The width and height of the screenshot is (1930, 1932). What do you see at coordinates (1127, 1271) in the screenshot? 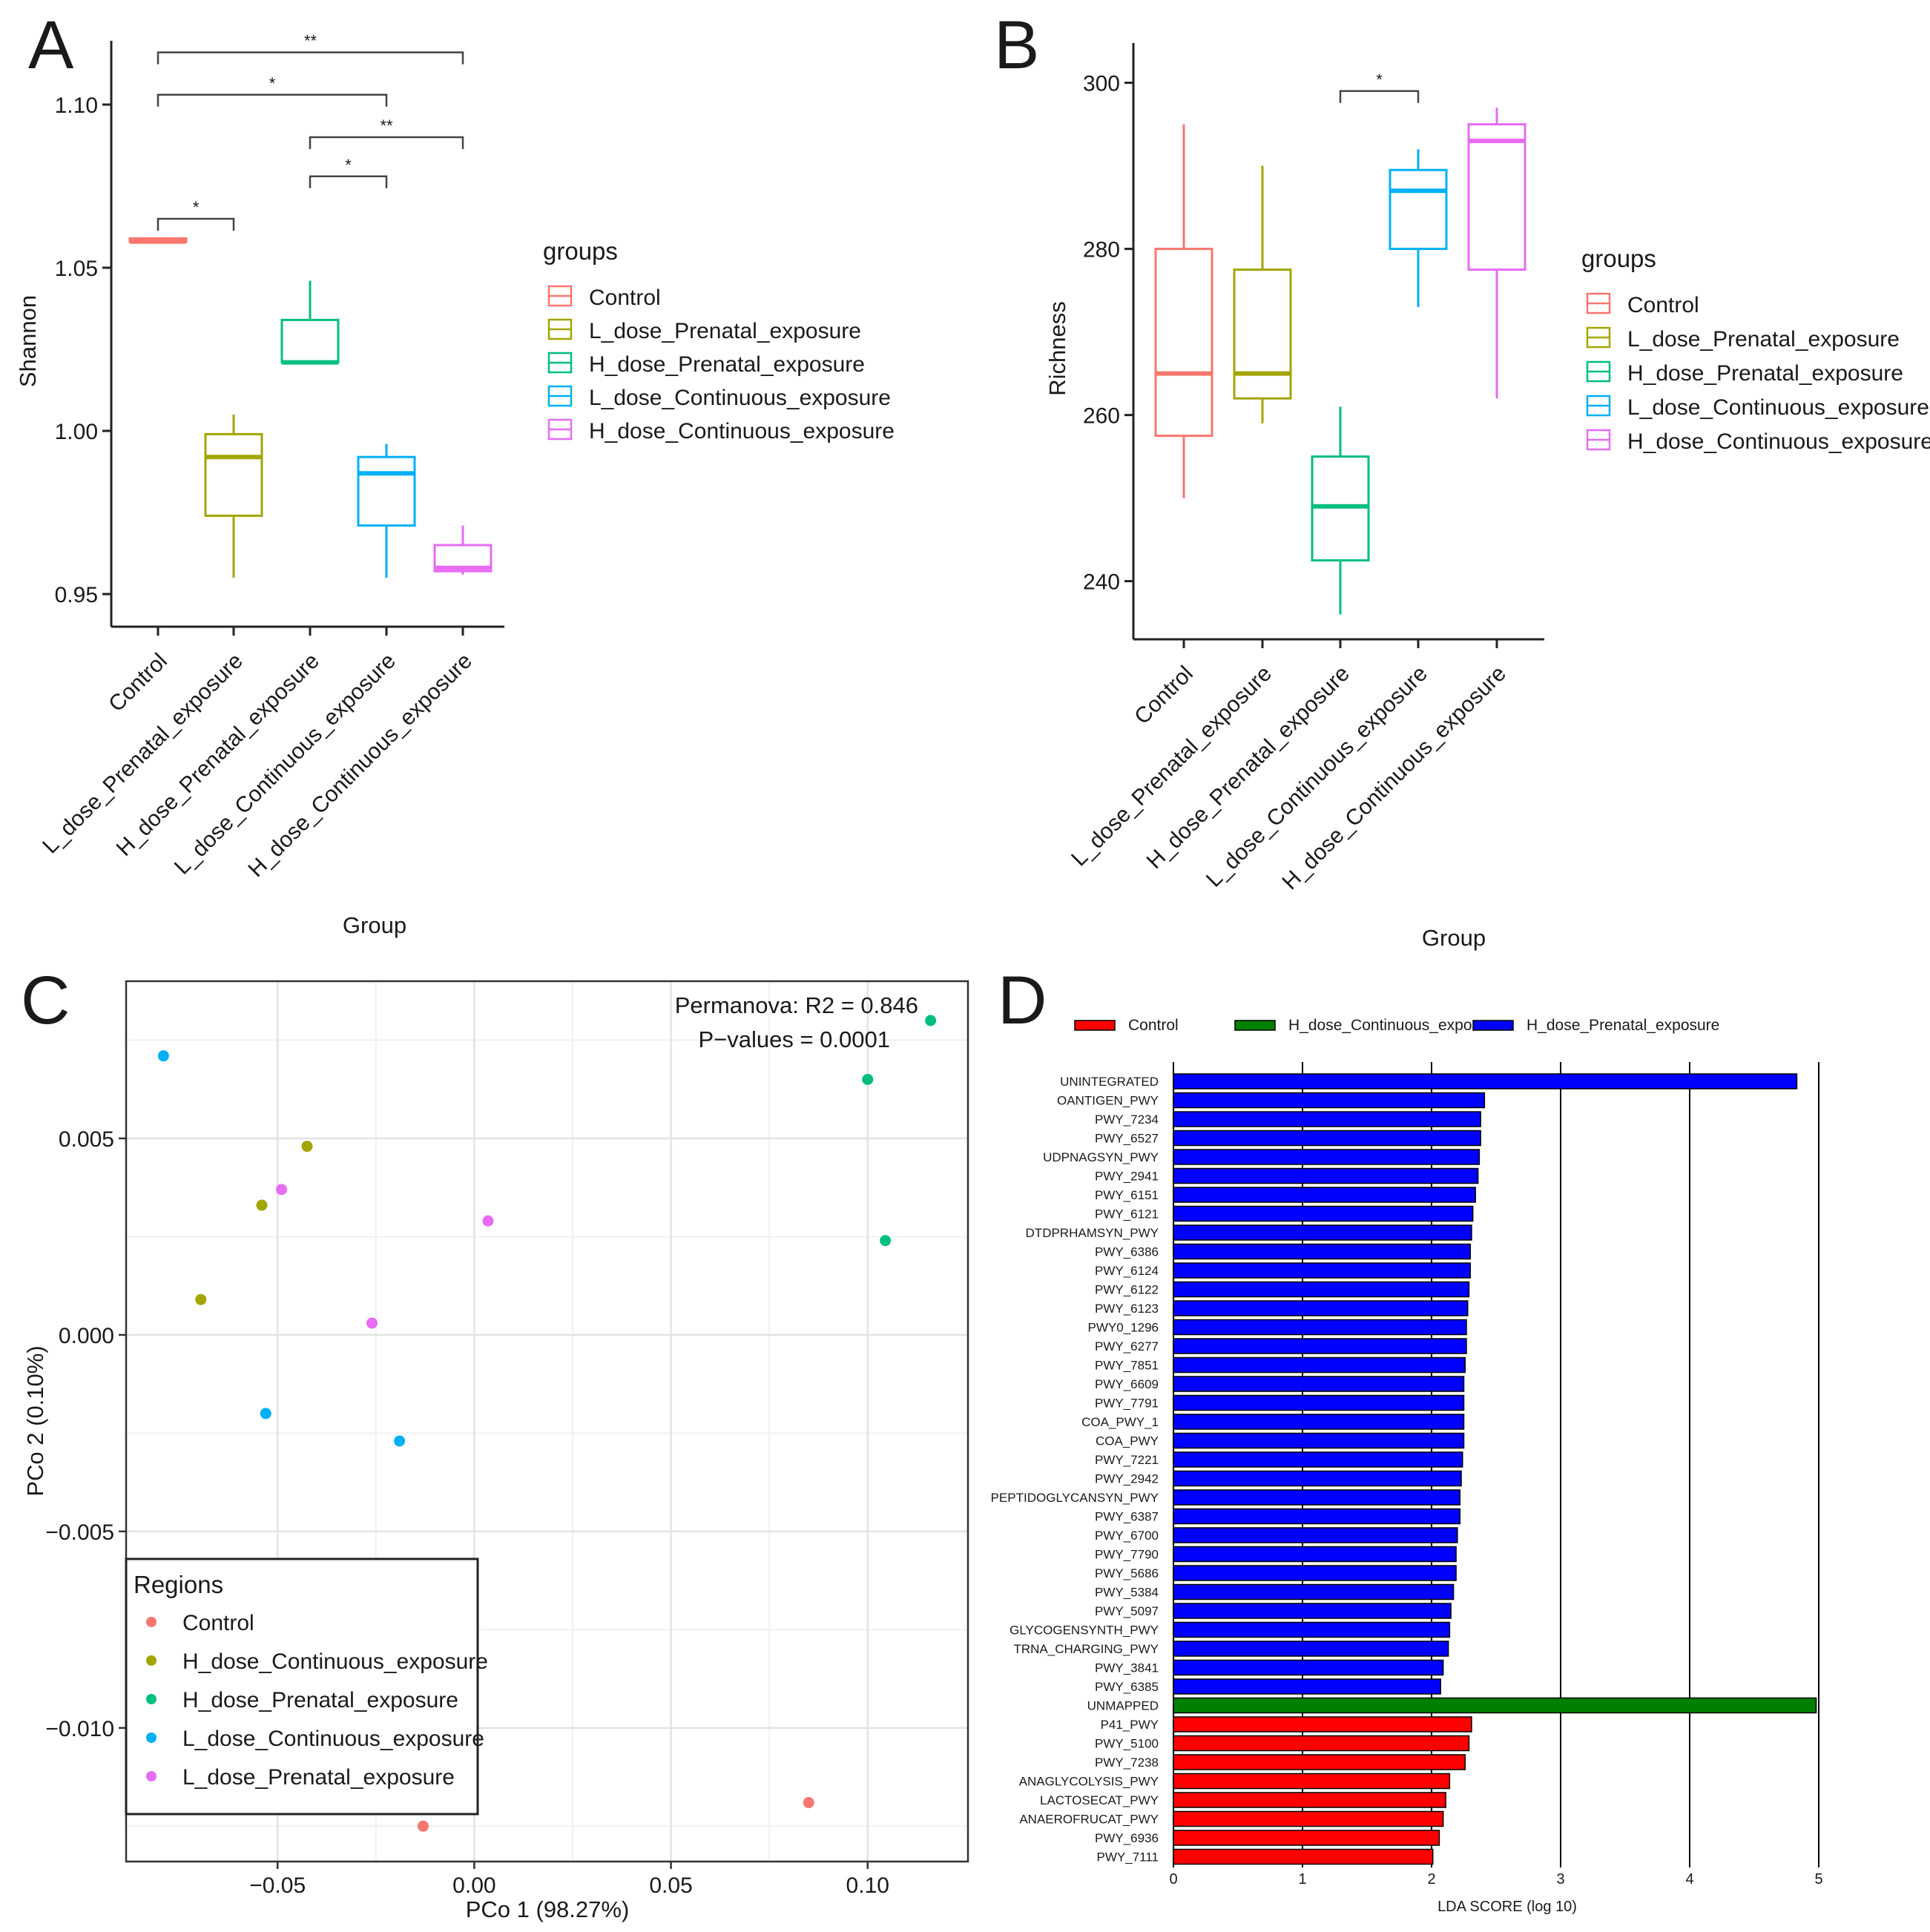
I see `pathway-label: PWY_6124` at bounding box center [1127, 1271].